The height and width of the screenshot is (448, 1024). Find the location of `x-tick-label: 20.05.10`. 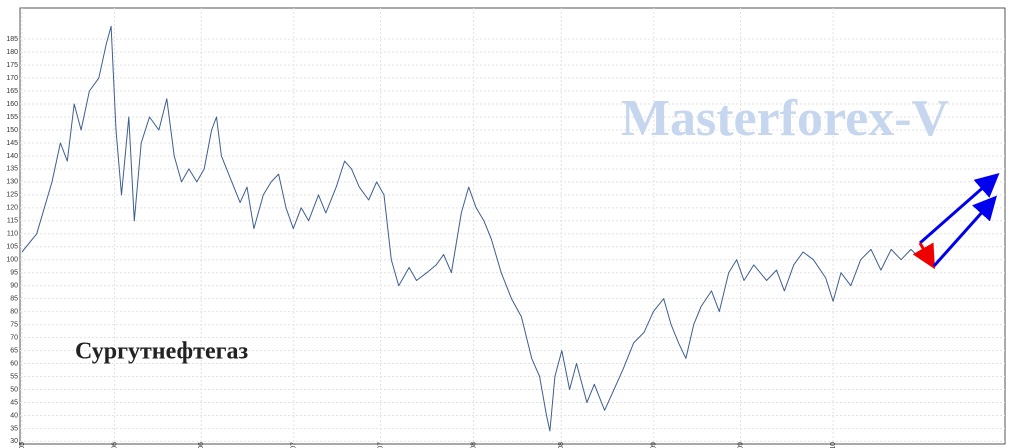

x-tick-label: 20.05.10 is located at coordinates (833, 445).